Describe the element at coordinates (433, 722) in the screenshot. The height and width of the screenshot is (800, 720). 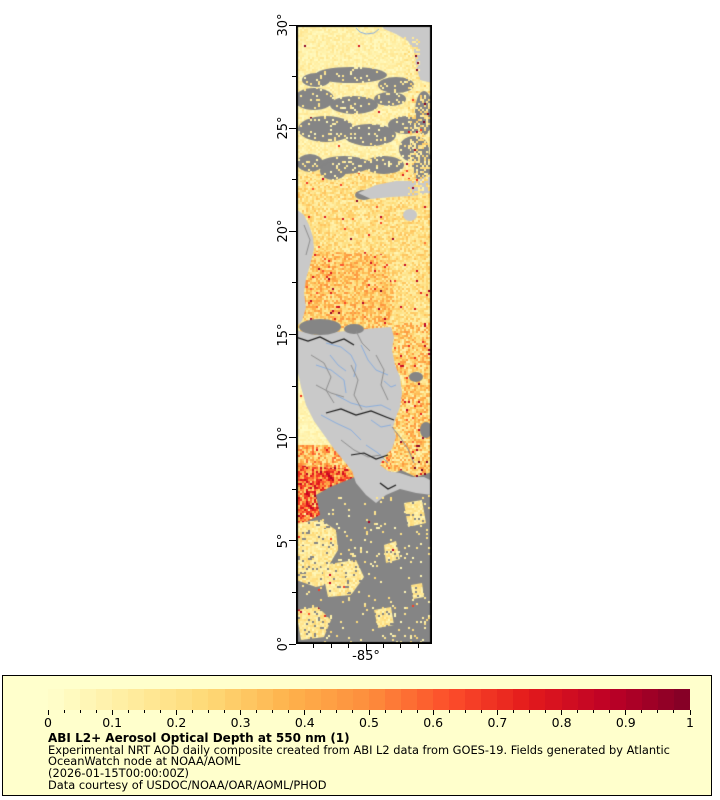
I see `colorbar-tick-label: 0.6` at that location.